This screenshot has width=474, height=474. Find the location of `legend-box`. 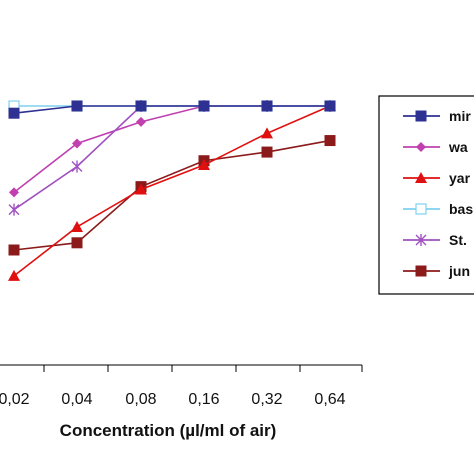

legend-box is located at coordinates (426, 195).